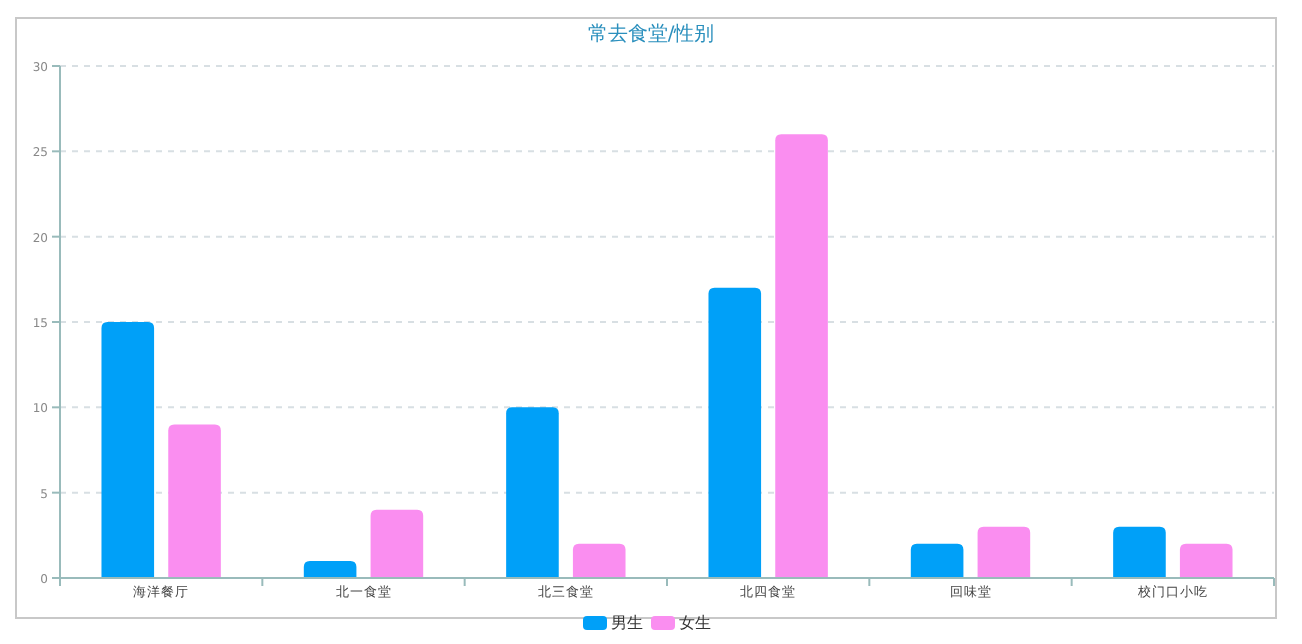 This screenshot has height=644, width=1302. Describe the element at coordinates (651, 34) in the screenshot. I see `chart-title: 常去食堂/性别` at that location.